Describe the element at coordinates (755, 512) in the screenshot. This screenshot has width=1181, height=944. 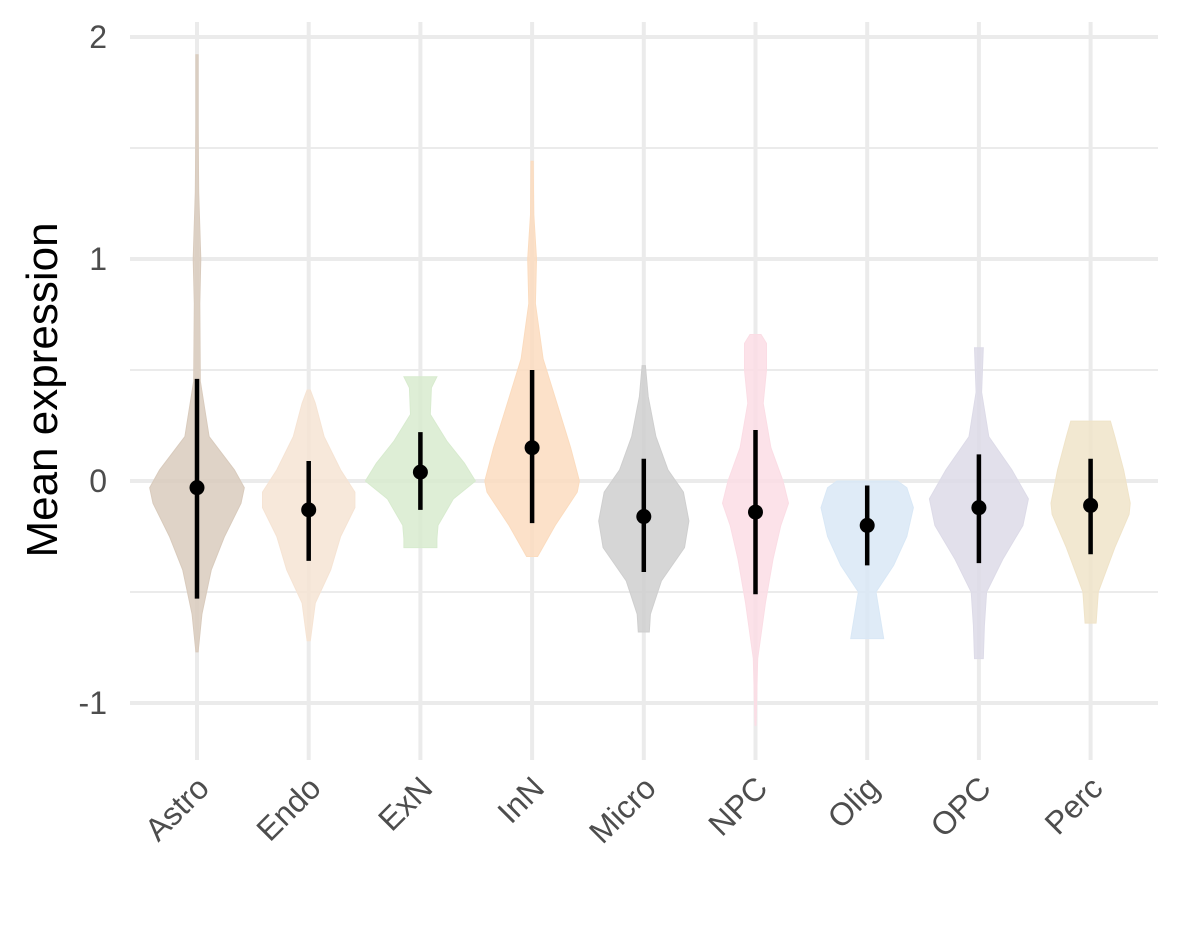
I see `mean-point-npc` at that location.